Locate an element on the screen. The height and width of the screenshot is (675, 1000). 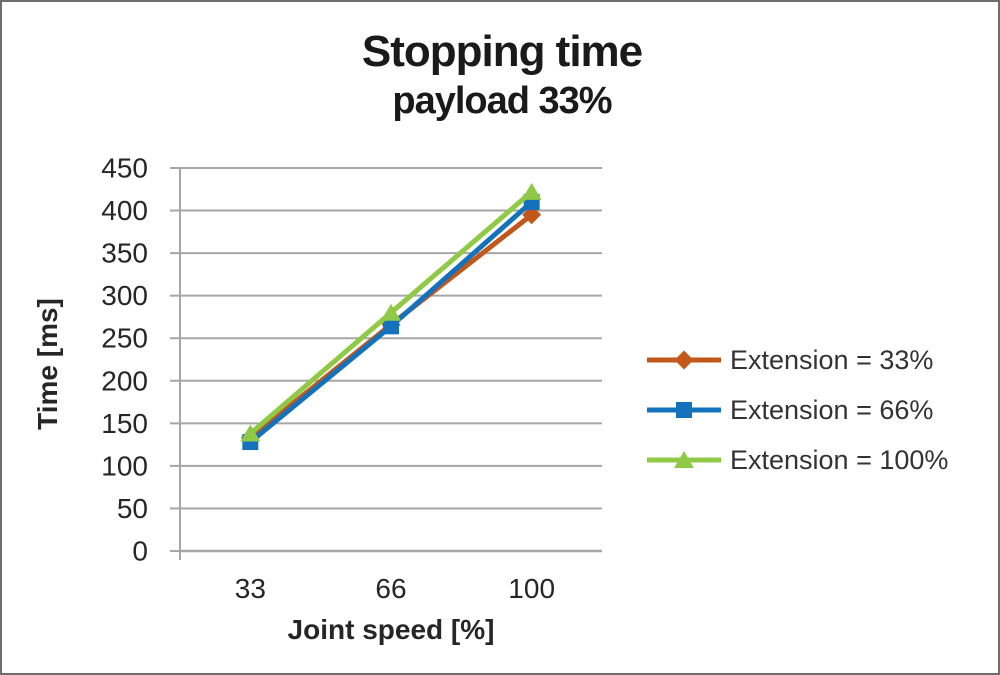
y-tick-label: 50 is located at coordinates (132, 508).